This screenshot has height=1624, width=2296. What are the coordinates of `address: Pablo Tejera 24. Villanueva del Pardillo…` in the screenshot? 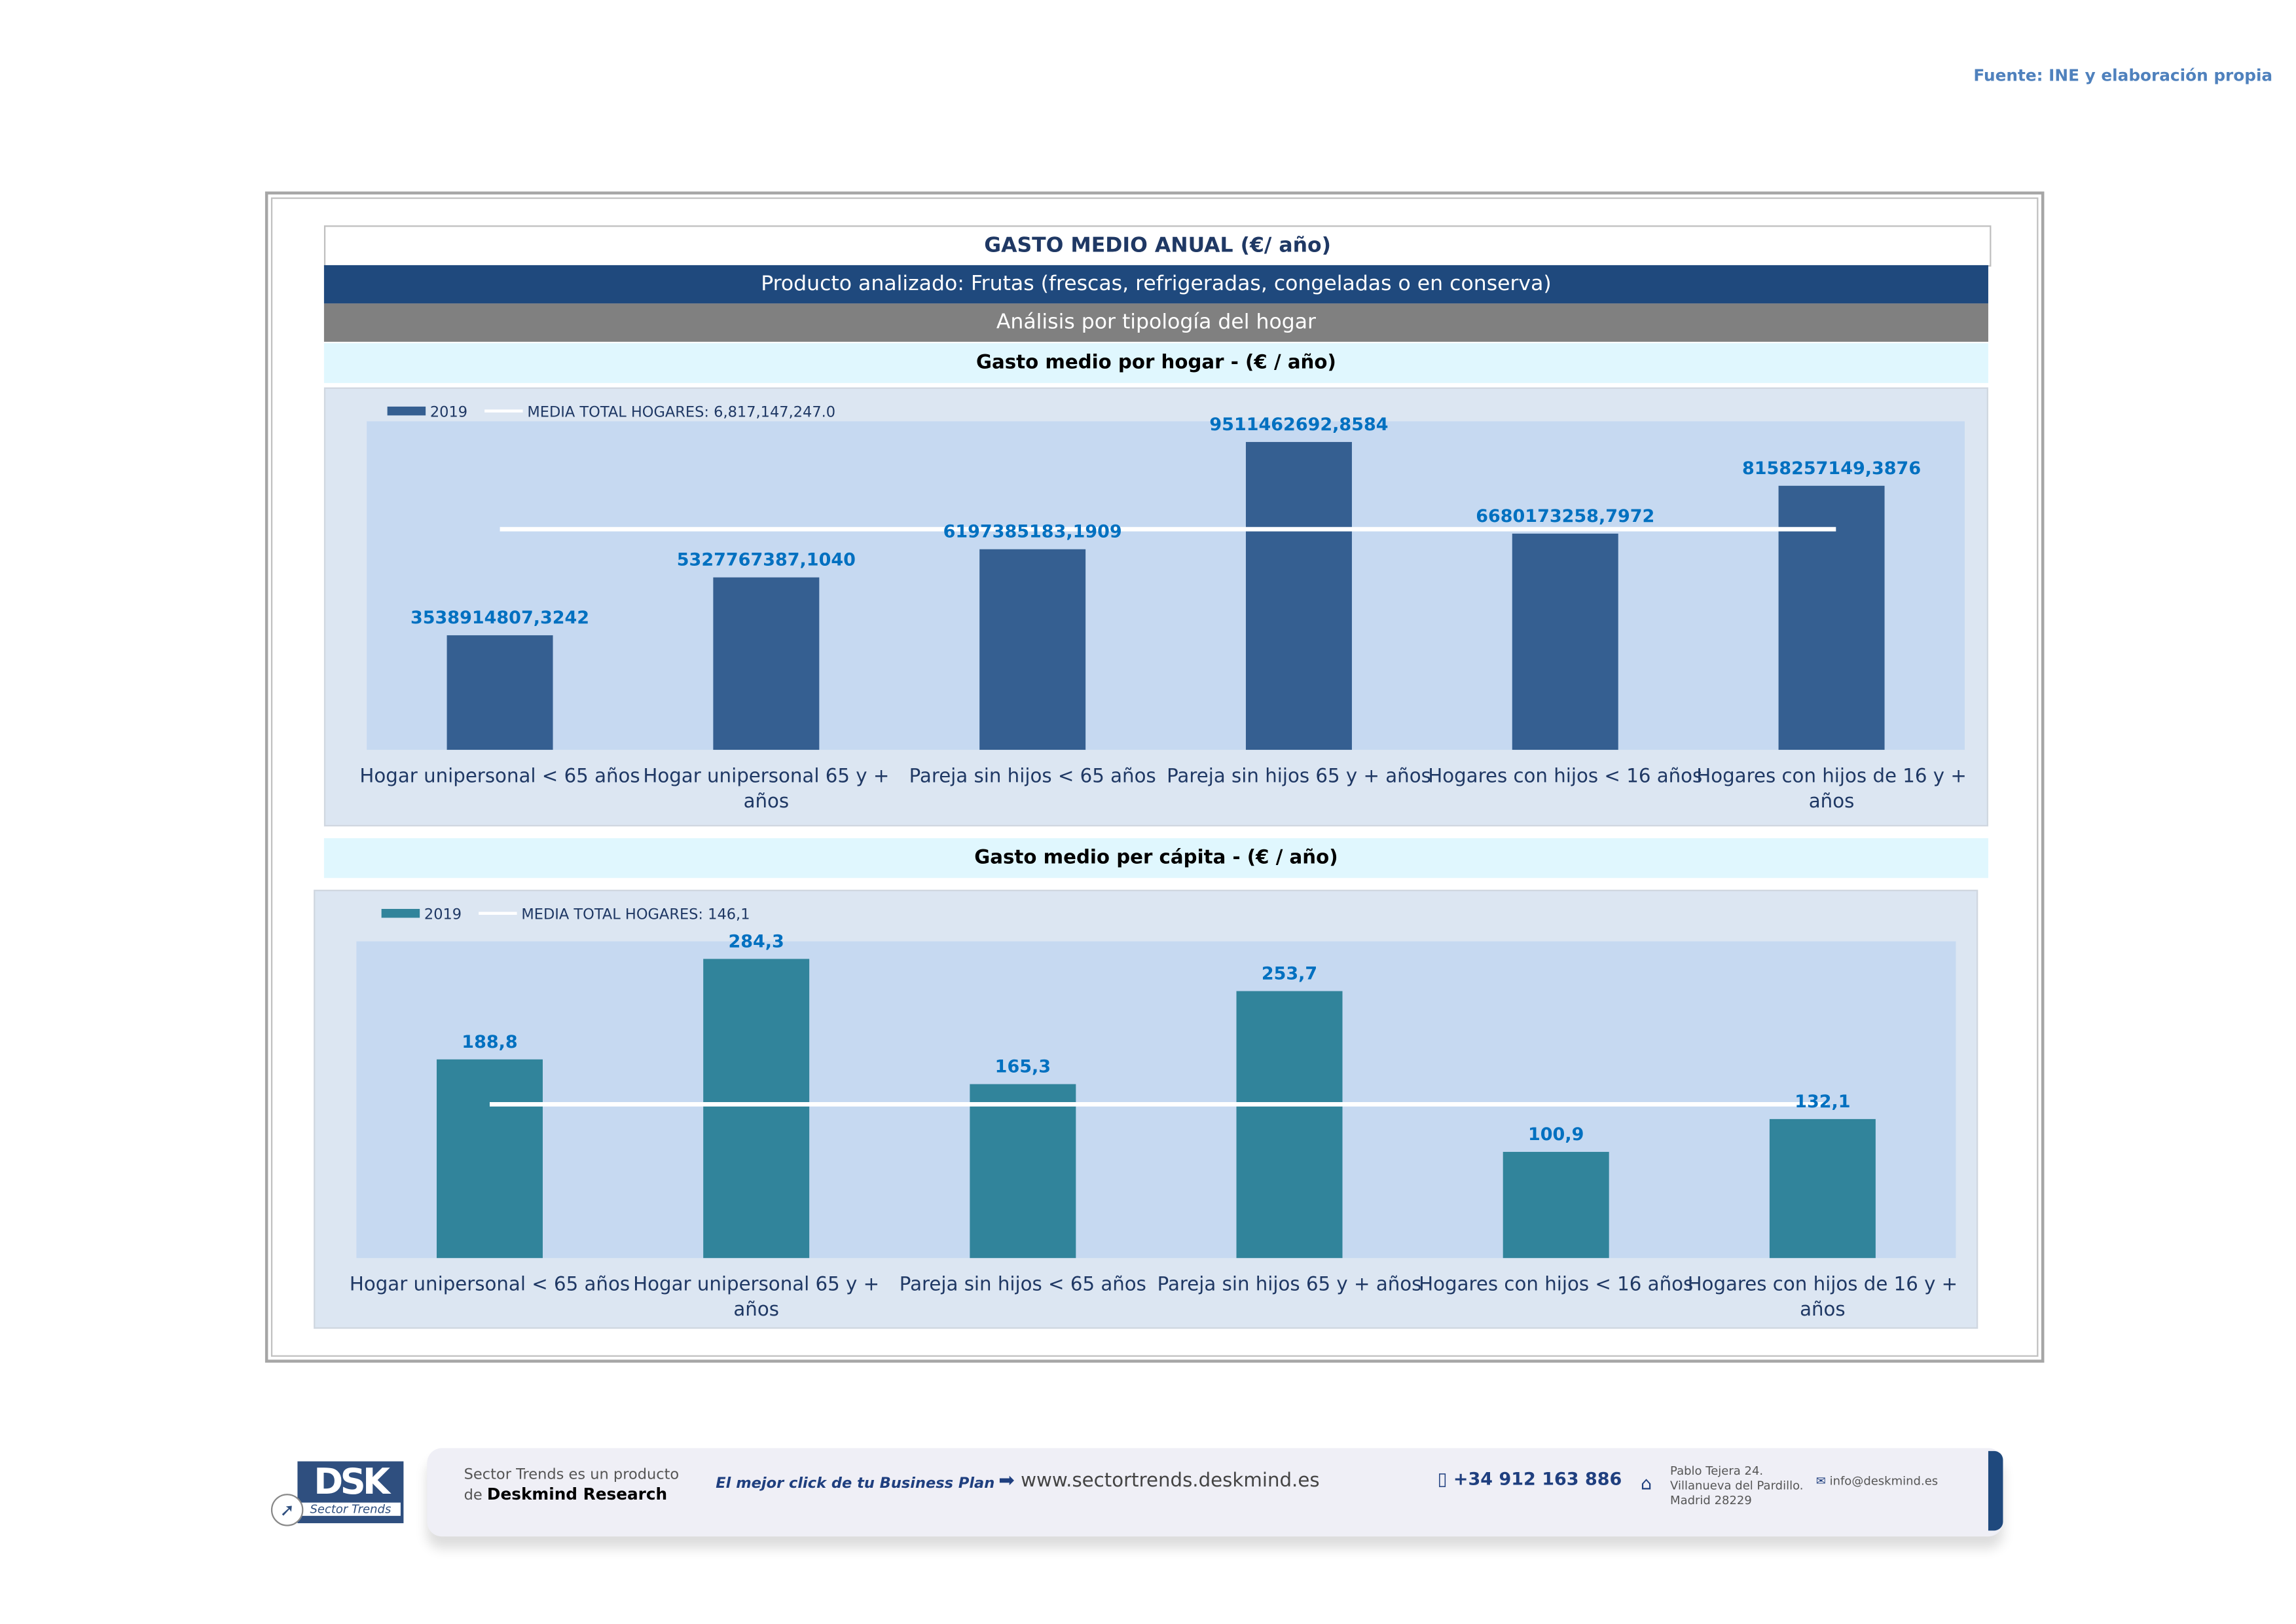 It's located at (1736, 1486).